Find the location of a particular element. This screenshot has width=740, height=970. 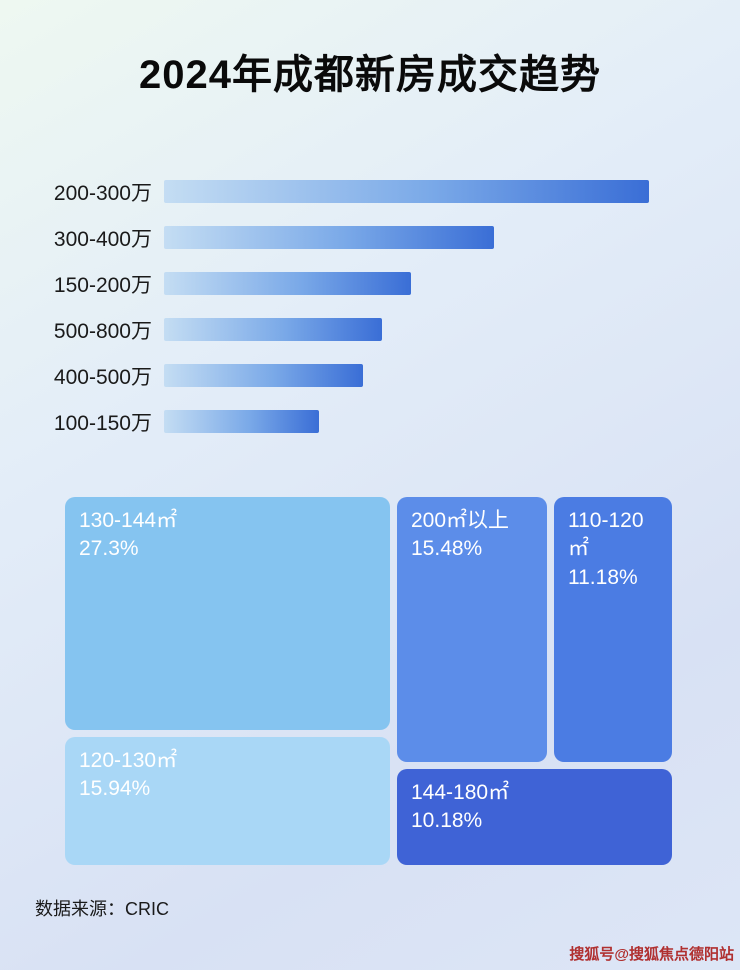

bar-label: 200-300万 is located at coordinates (102, 193).